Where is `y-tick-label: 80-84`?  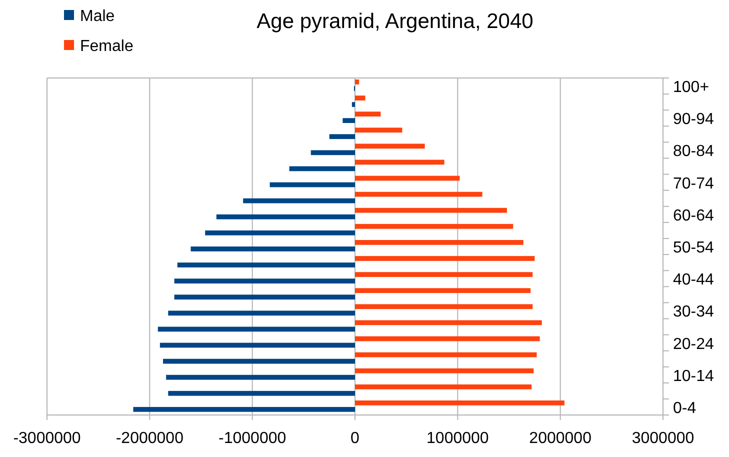
y-tick-label: 80-84 is located at coordinates (693, 151).